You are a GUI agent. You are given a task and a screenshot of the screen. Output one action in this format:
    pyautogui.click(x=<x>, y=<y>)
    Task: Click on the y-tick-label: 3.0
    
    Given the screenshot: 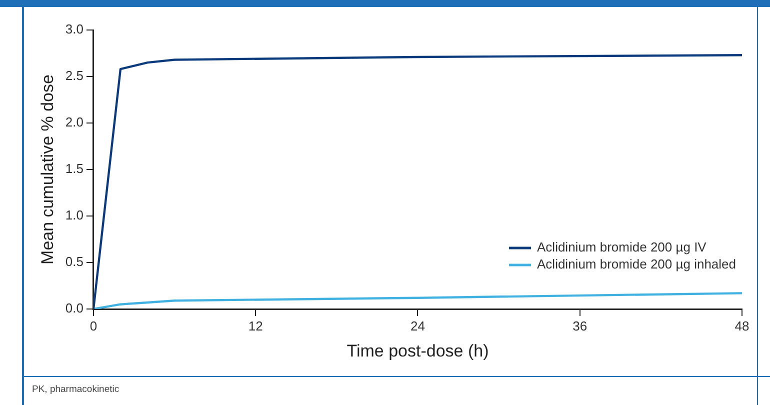 What is the action you would take?
    pyautogui.click(x=74, y=29)
    